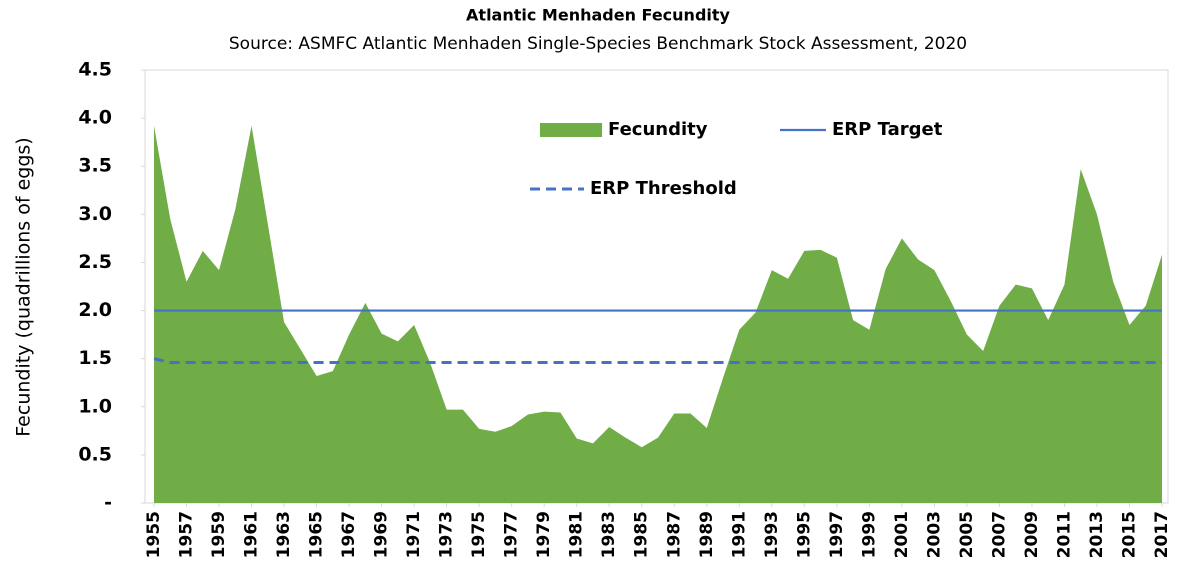  I want to click on y-tick-label: 2.0, so click(95, 310).